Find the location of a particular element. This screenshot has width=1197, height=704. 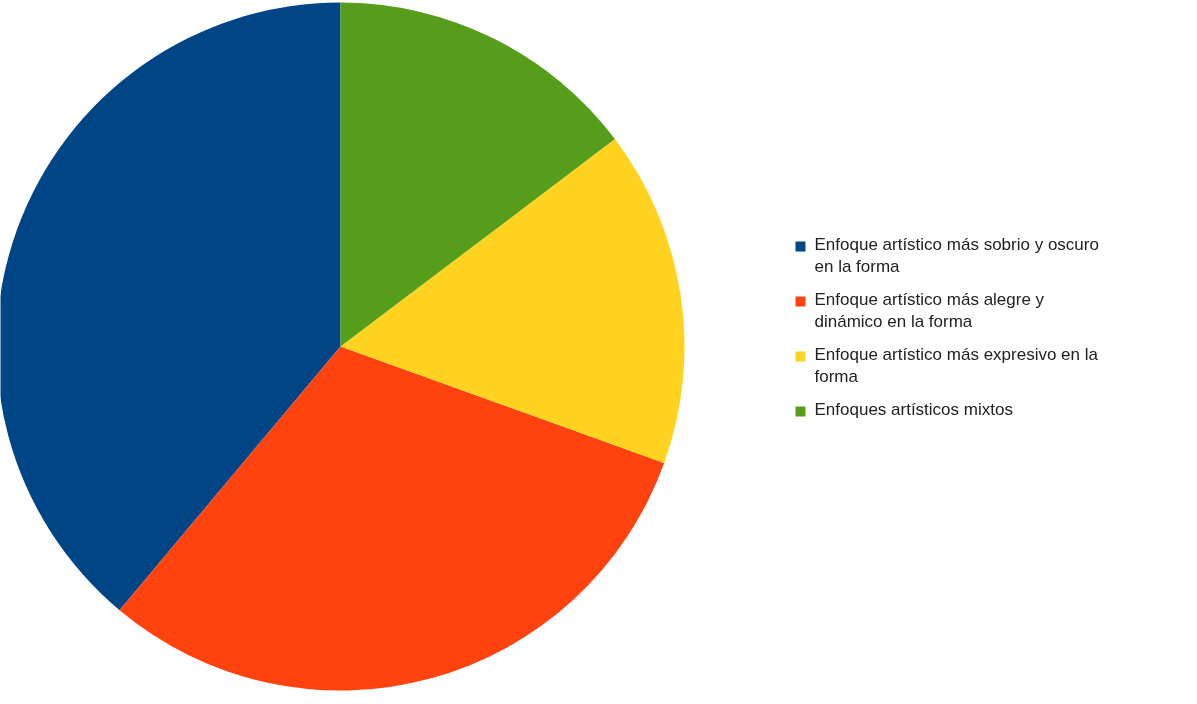

legend-label: Enfoques artísticos mixtos is located at coordinates (913, 409).